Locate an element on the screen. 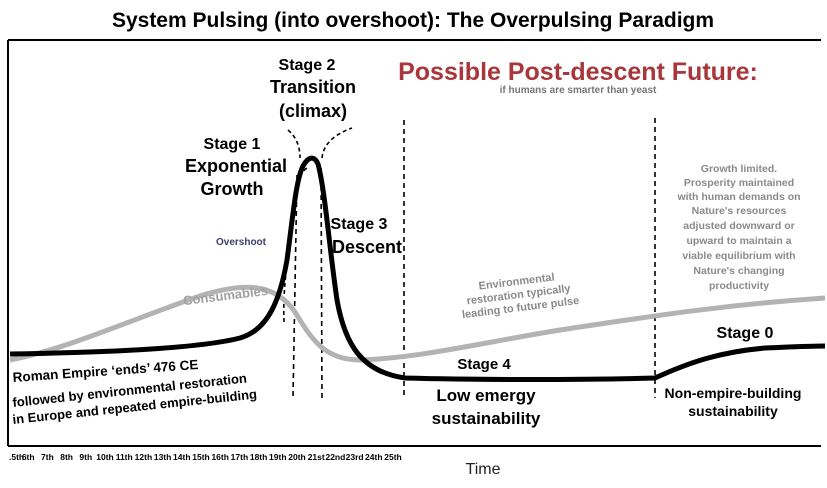 This screenshot has height=488, width=827. overshoot-label: Overshoot is located at coordinates (241, 242).